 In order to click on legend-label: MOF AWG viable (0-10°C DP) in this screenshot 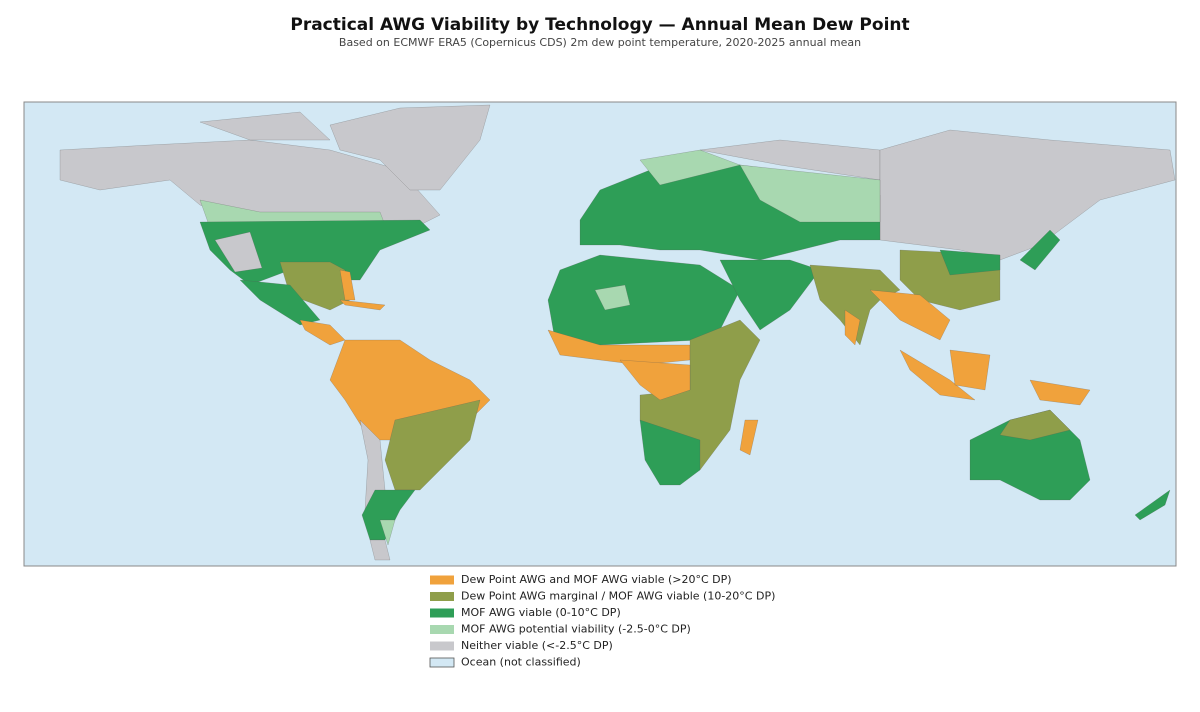, I will do `click(541, 612)`.